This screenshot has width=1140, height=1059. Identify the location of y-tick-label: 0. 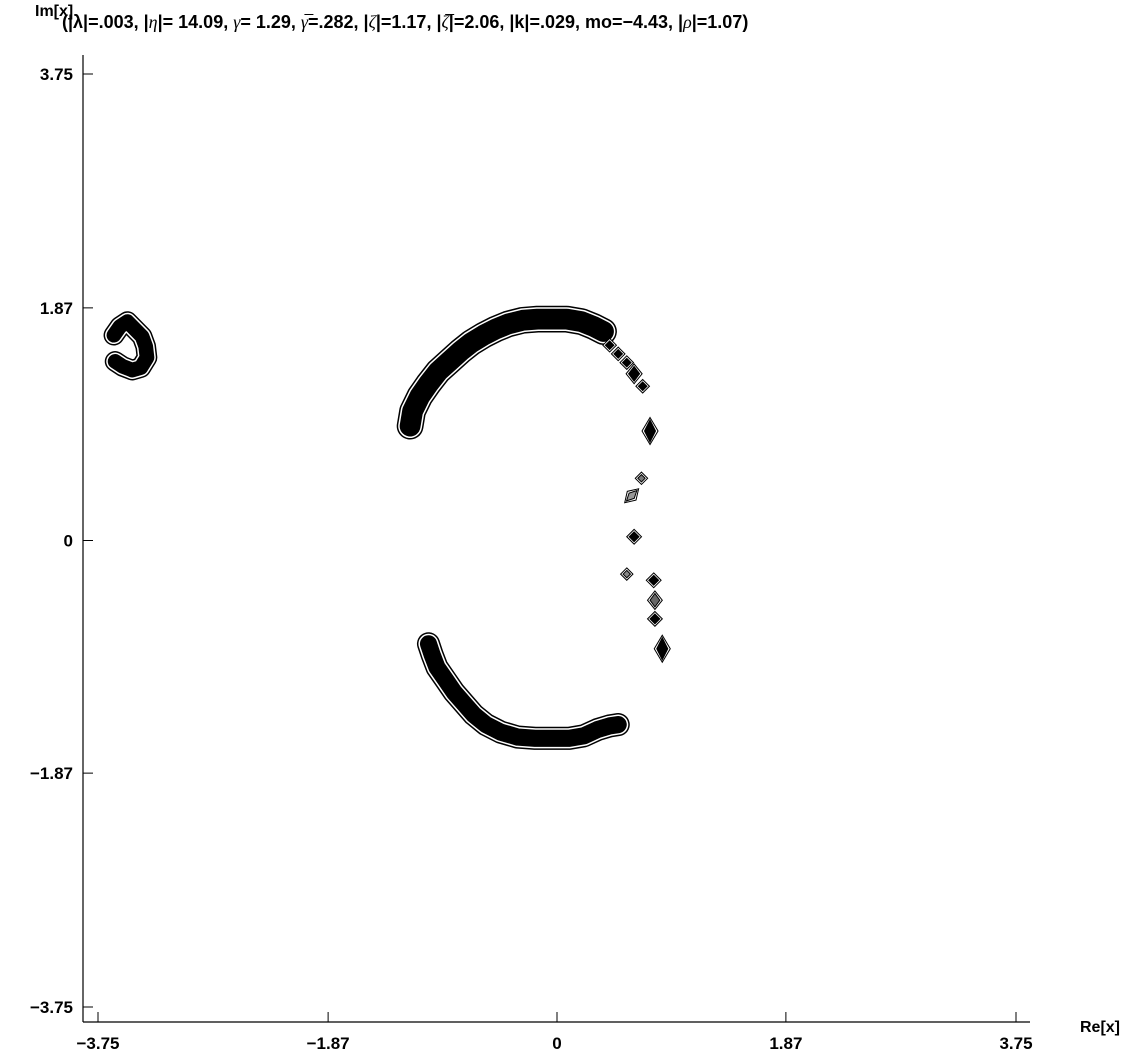
(68, 541).